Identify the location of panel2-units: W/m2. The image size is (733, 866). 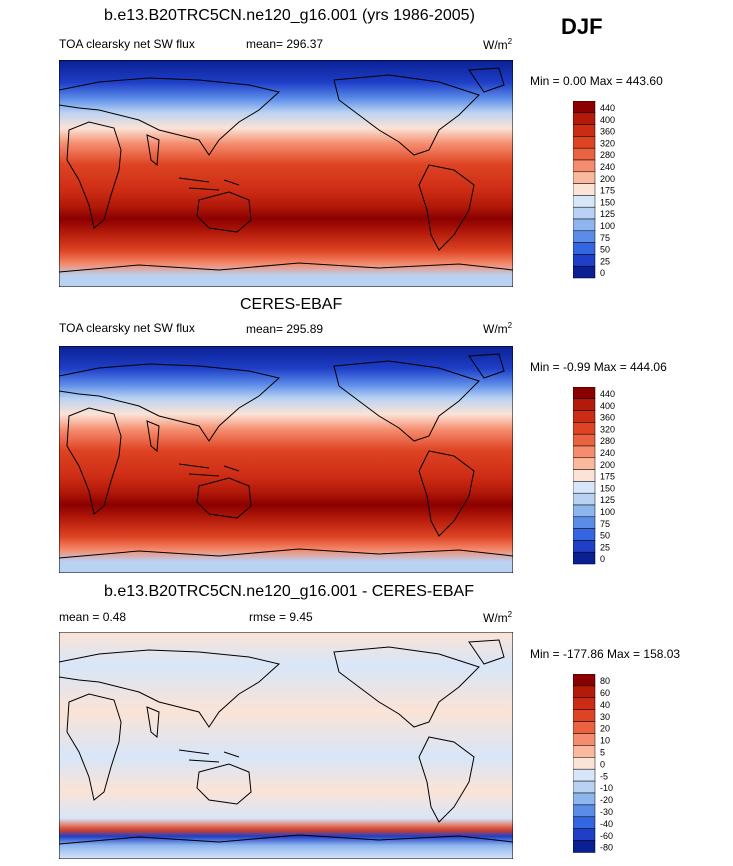
(498, 328).